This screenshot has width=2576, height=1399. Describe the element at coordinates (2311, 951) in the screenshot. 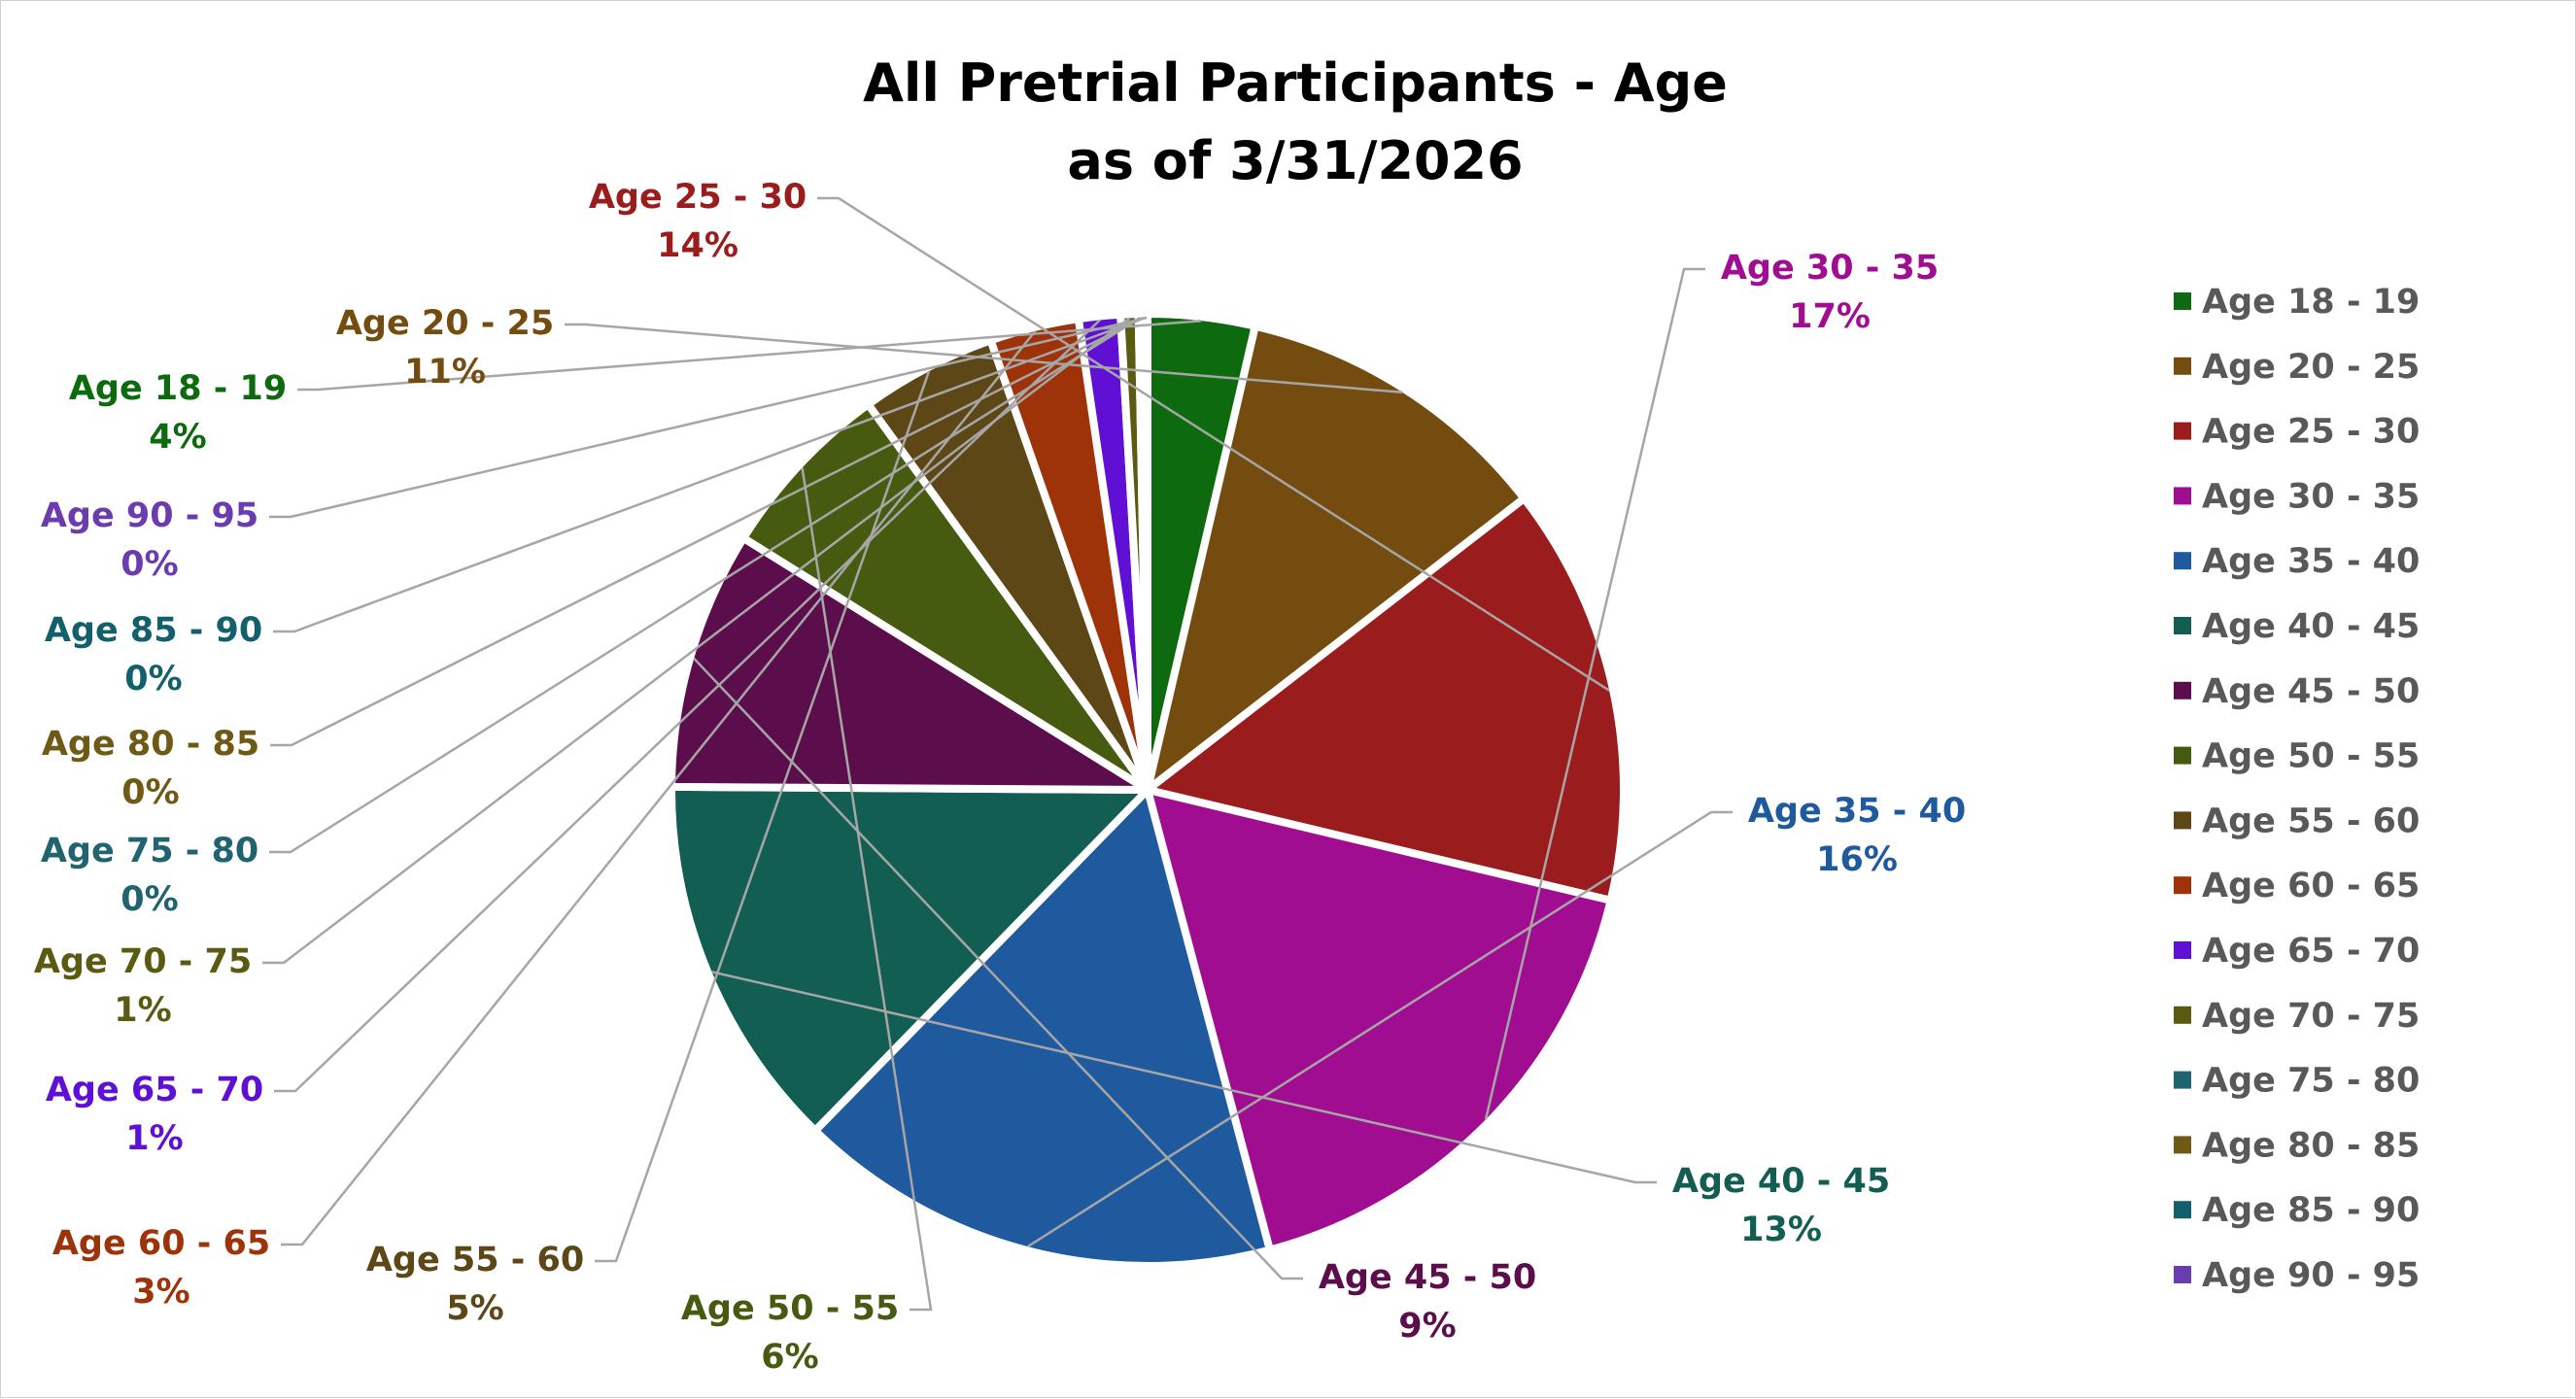

I see `legend-label-age-65-70: Age 65 - 70` at that location.